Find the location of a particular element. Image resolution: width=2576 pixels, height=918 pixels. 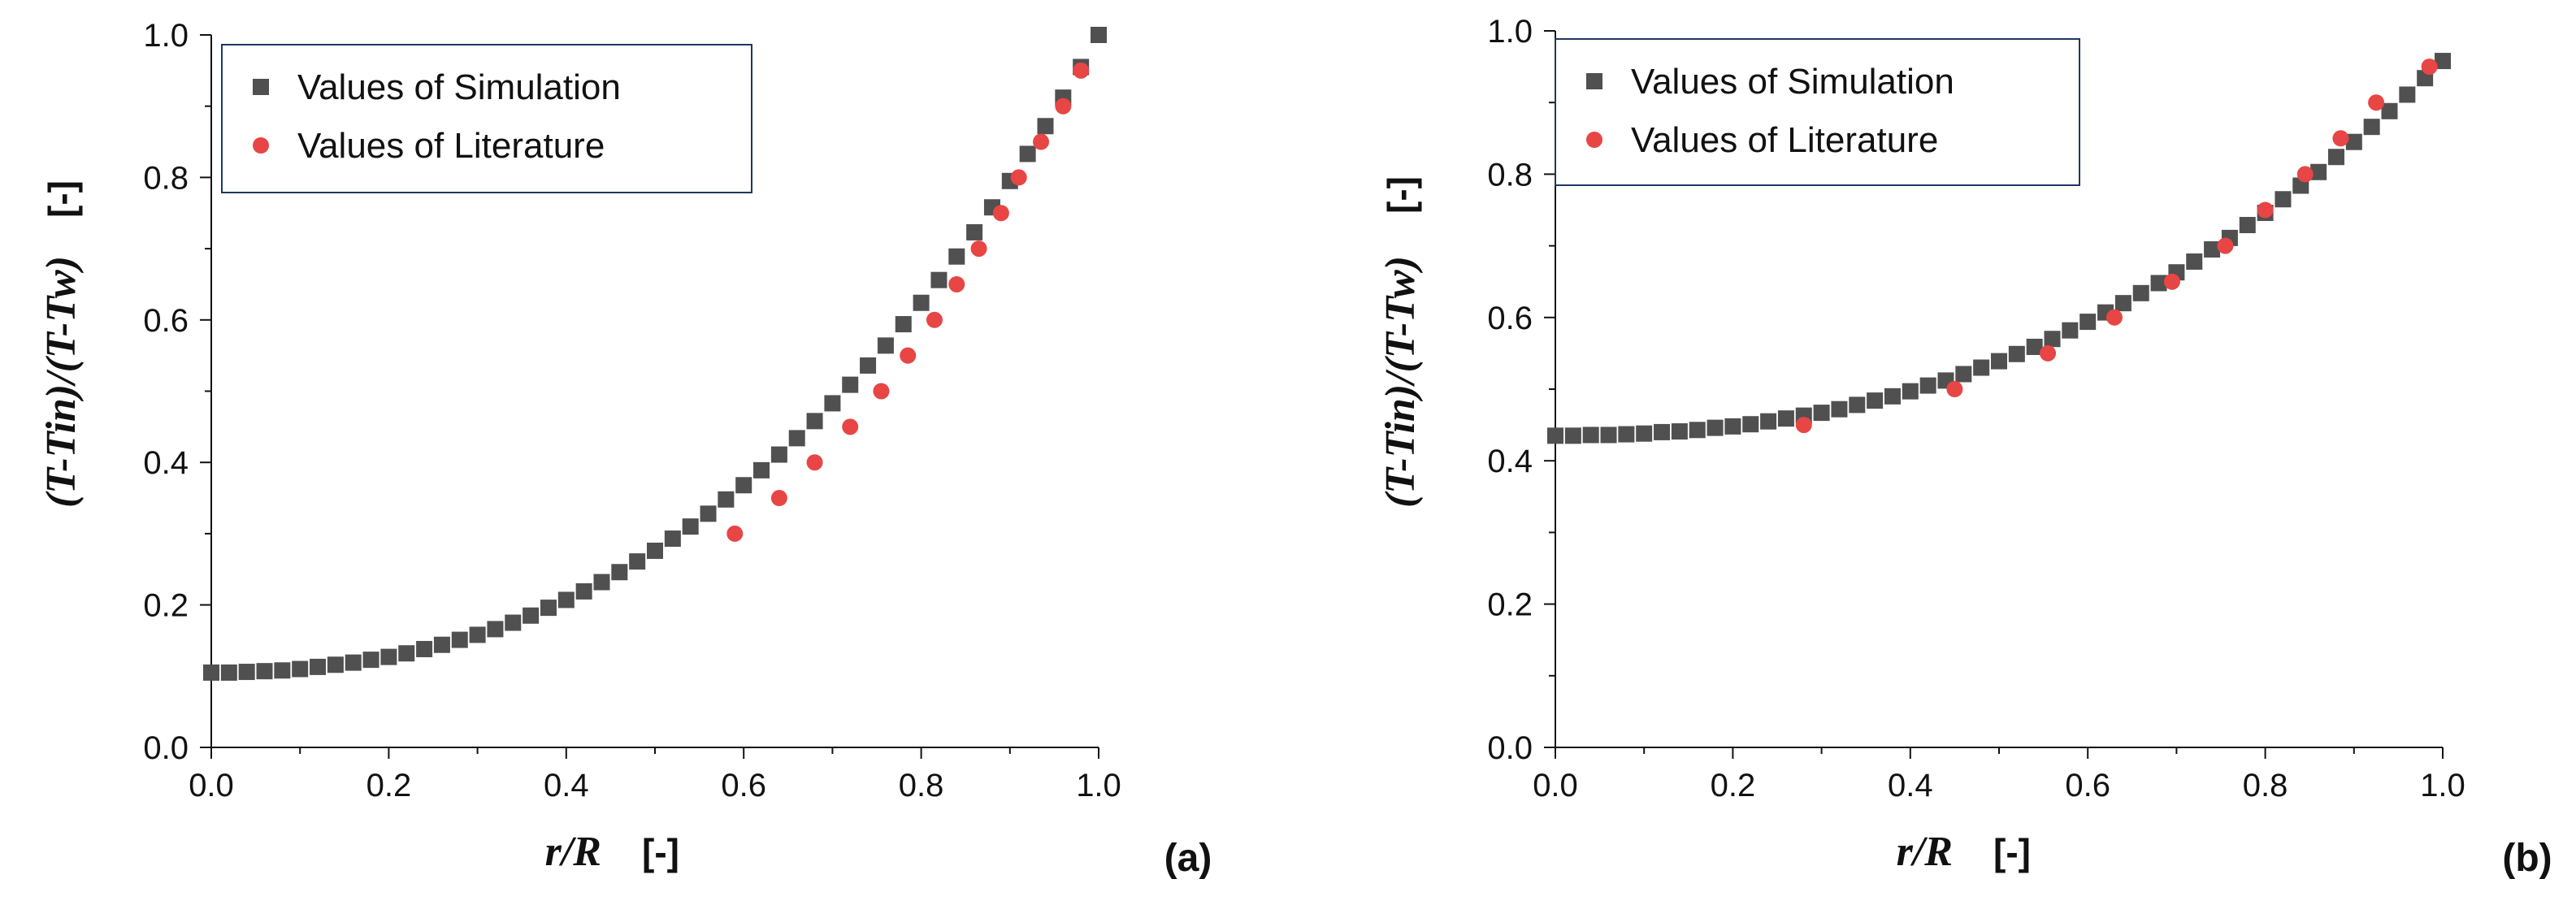

y-axis-title: (T-Tin)/(T-Tw) is located at coordinates (62, 382).